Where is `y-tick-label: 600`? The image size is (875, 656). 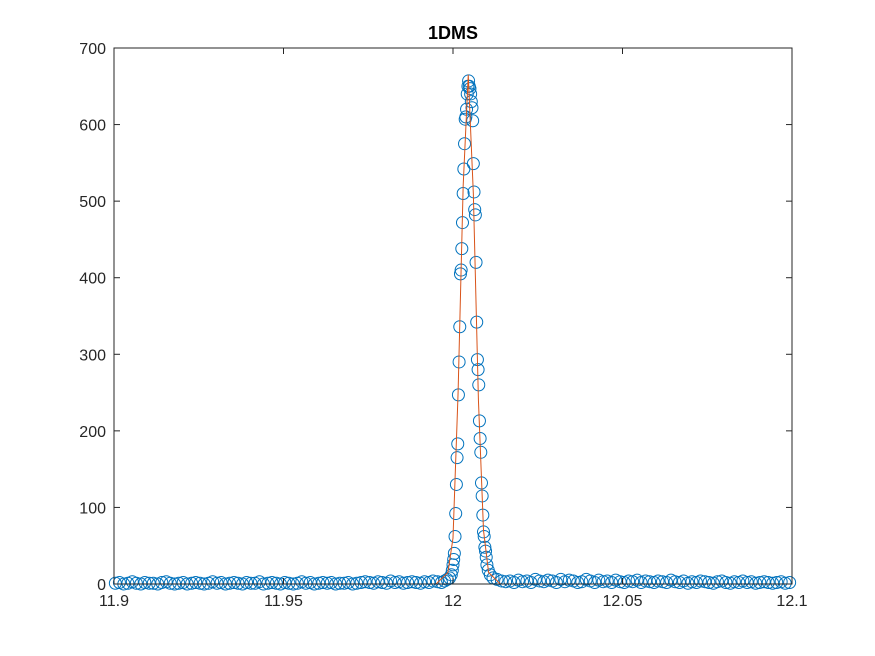 y-tick-label: 600 is located at coordinates (92, 126).